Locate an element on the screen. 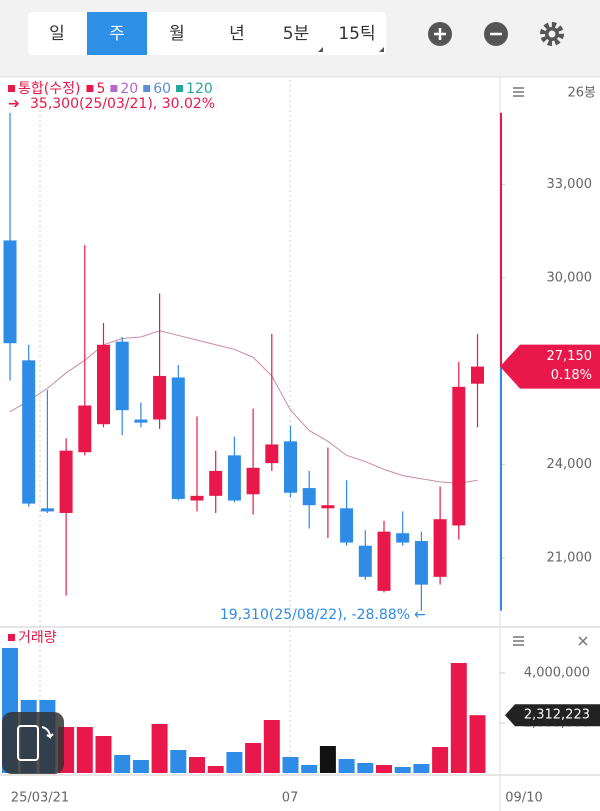 The image size is (600, 811). min-label: 19,310(25/08/22), -28.88% is located at coordinates (315, 615).